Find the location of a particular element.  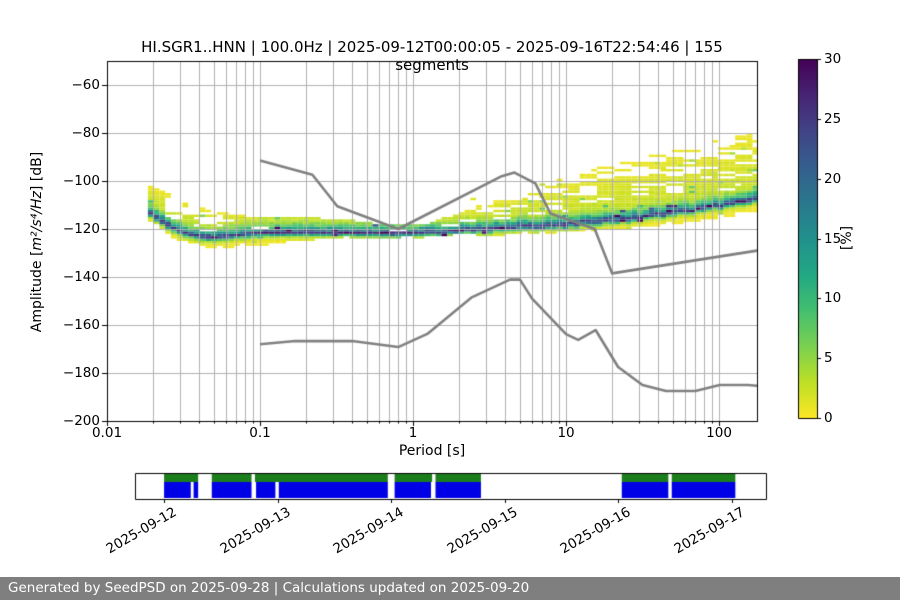

y-tick-label: −140 is located at coordinates (81, 277).